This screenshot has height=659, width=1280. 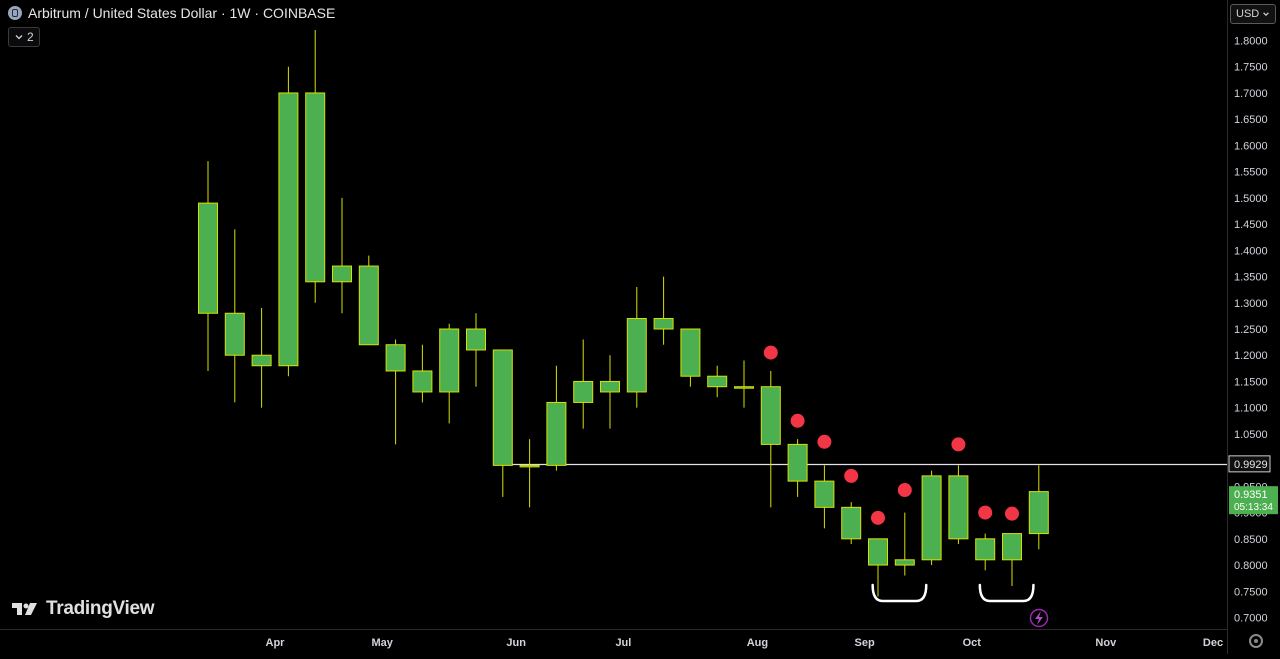 What do you see at coordinates (516, 643) in the screenshot?
I see `time-tick-label: Jun` at bounding box center [516, 643].